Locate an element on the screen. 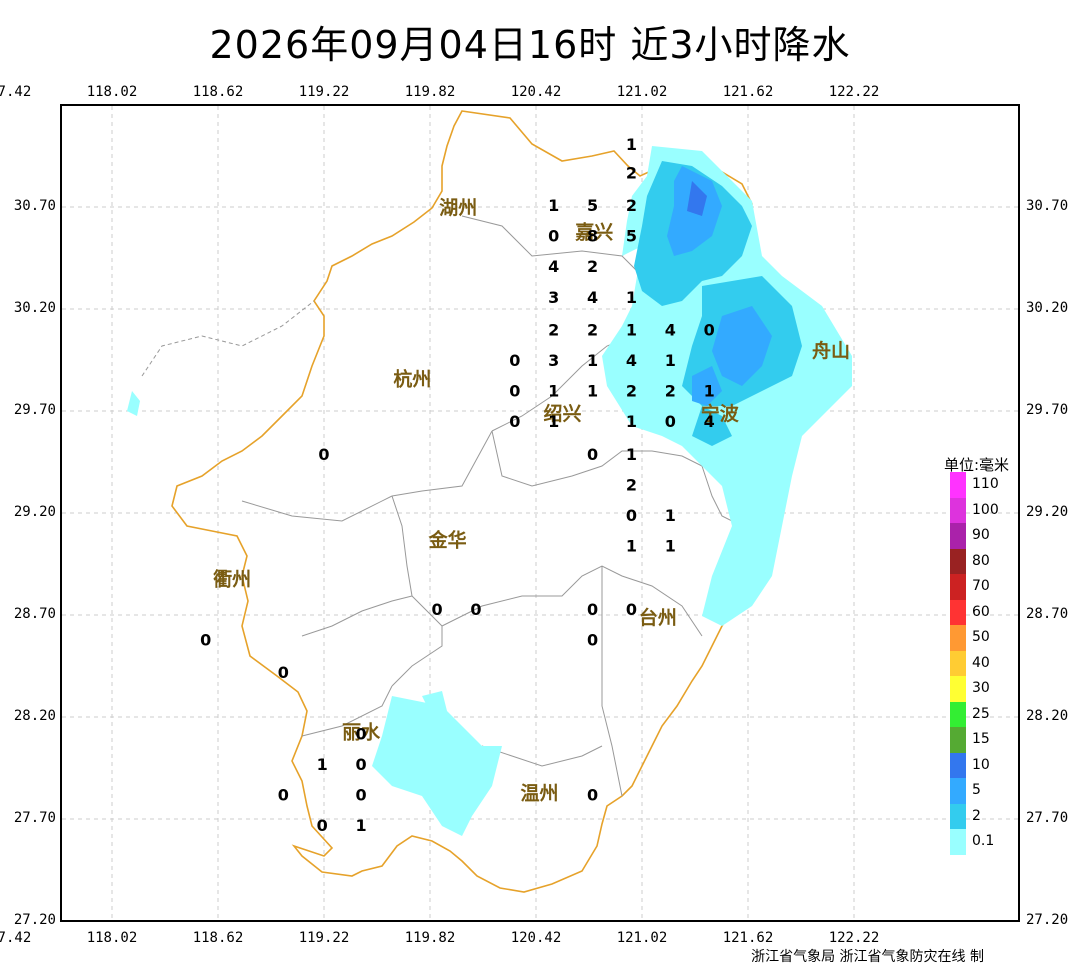  legend-label: 90 is located at coordinates (981, 535).